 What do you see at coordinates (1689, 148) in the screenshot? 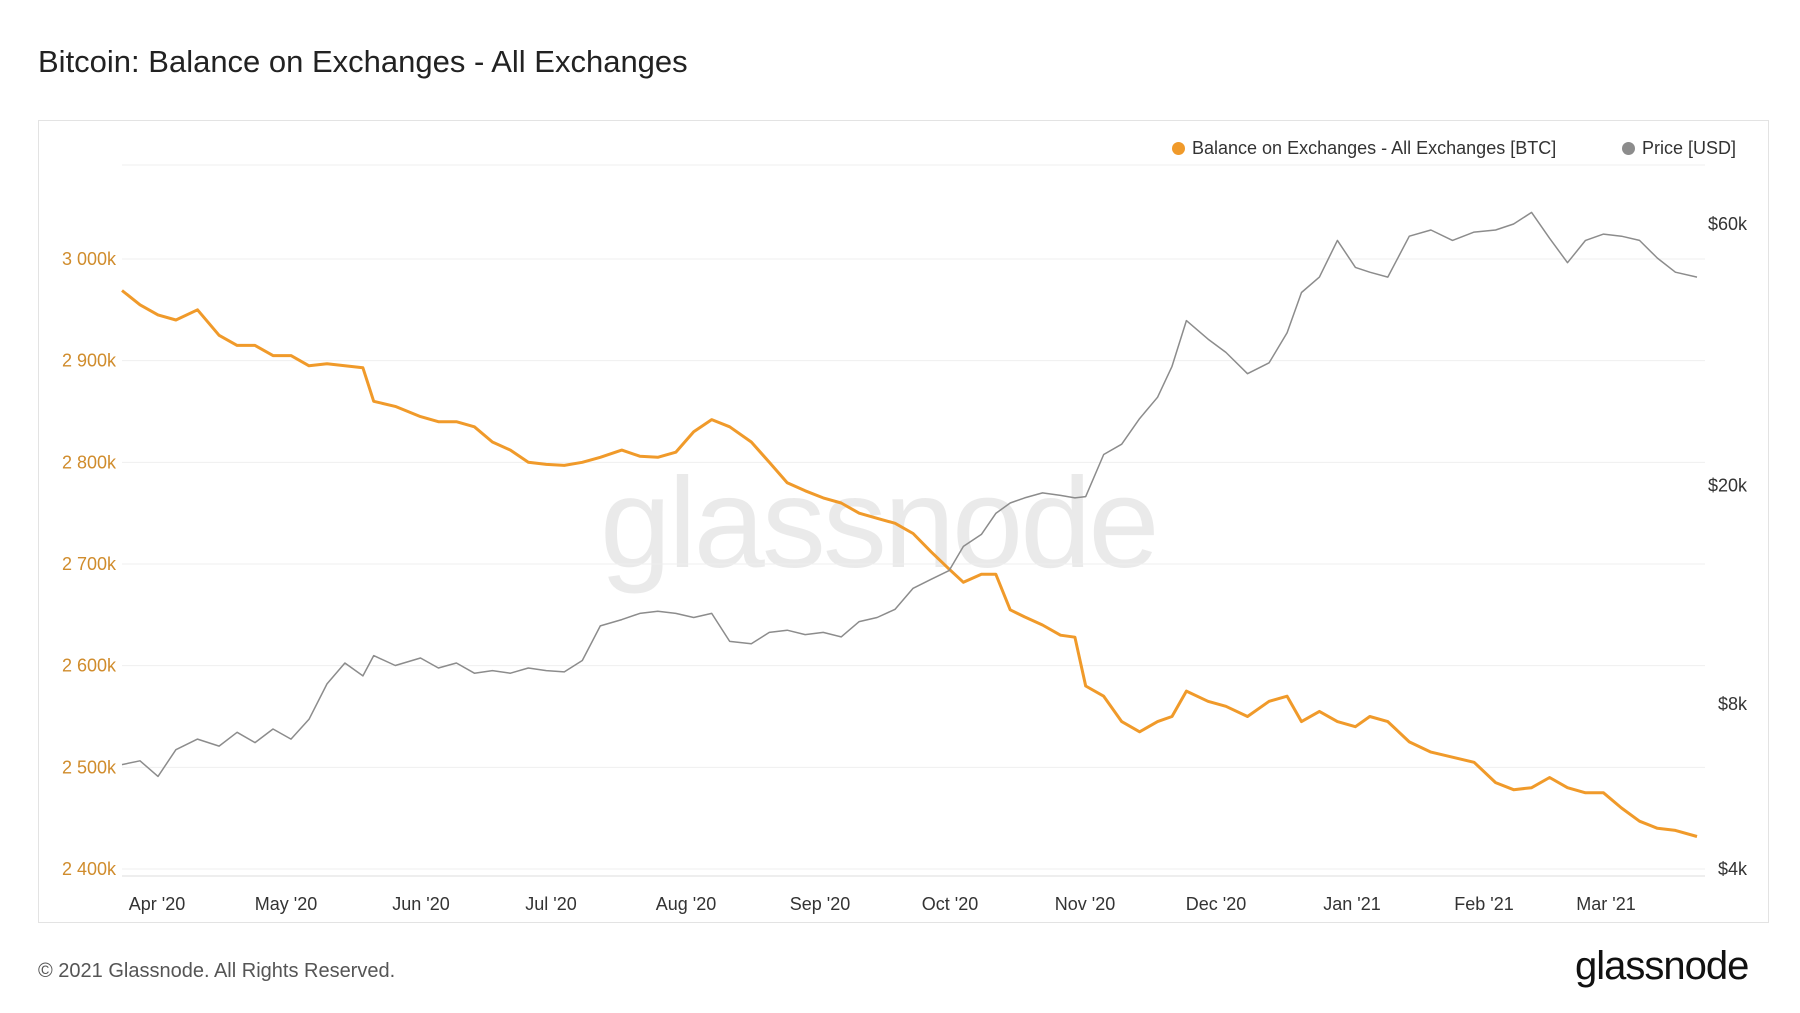
I see `legend-label-price: Price [USD]` at bounding box center [1689, 148].